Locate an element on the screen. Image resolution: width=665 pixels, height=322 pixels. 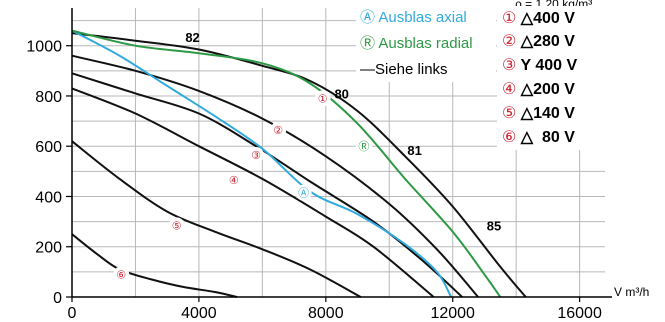
curve-marker: ⑥ is located at coordinates (121, 275).